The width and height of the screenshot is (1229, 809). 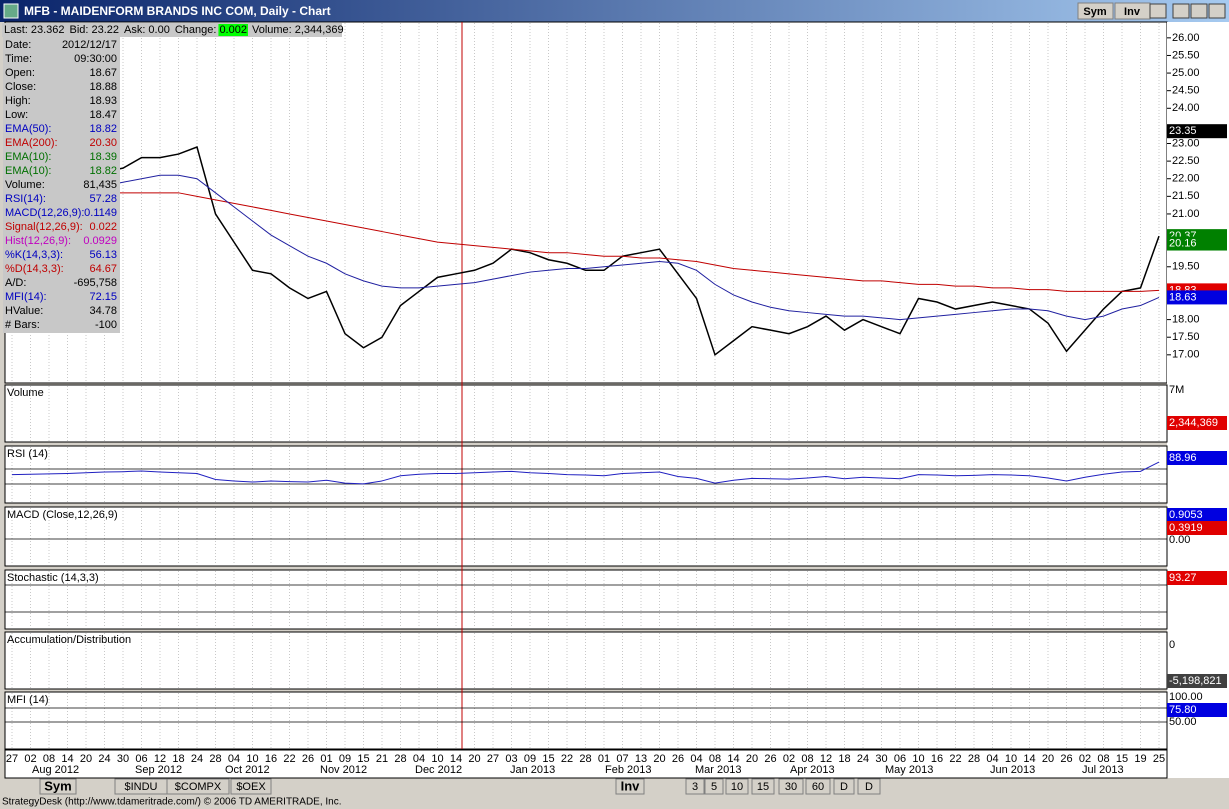 I want to click on x-tick-label: 25, so click(x=1159, y=759).